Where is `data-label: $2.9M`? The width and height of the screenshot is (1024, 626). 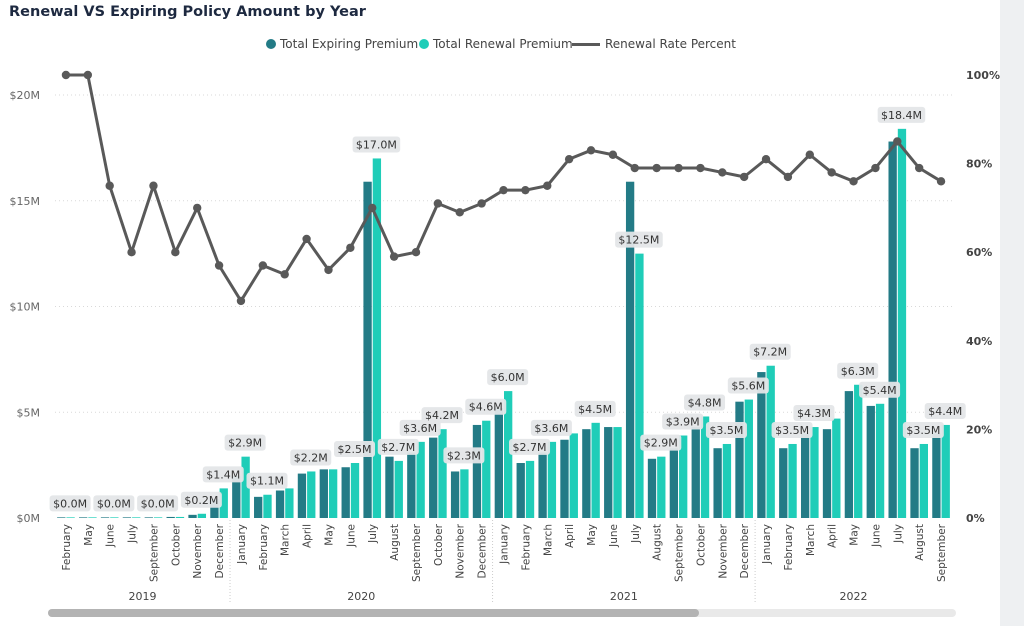
data-label: $2.9M is located at coordinates (245, 443).